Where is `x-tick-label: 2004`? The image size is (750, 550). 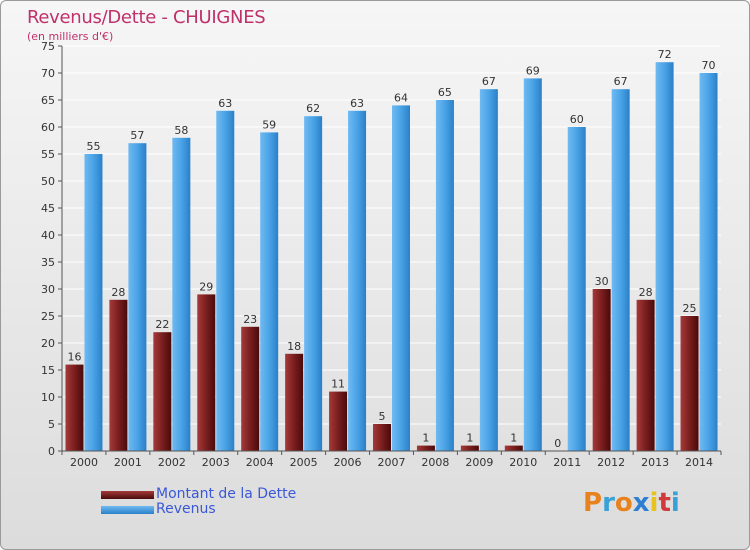
x-tick-label: 2004 is located at coordinates (260, 462).